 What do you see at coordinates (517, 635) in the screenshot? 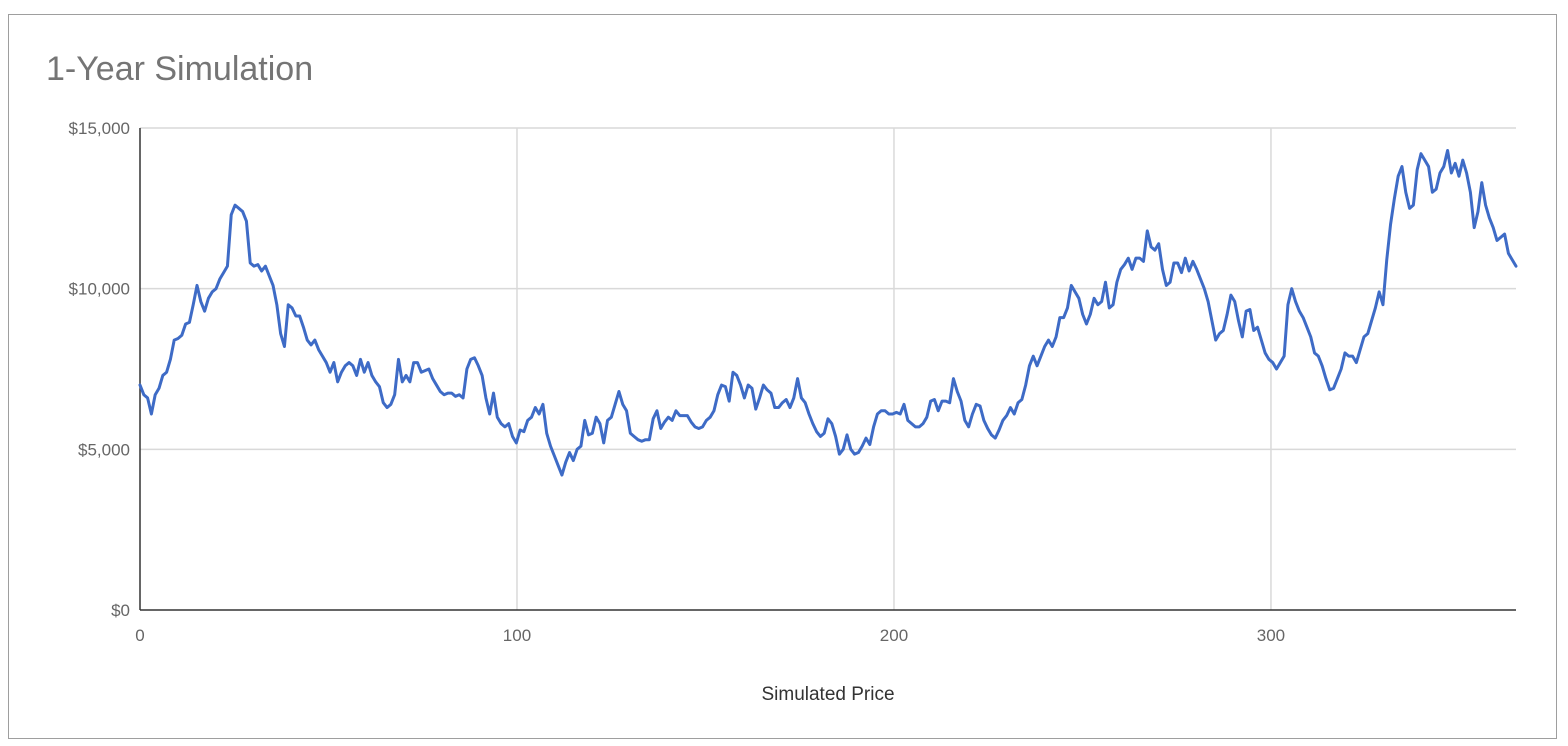
I see `x-tick-label: 100` at bounding box center [517, 635].